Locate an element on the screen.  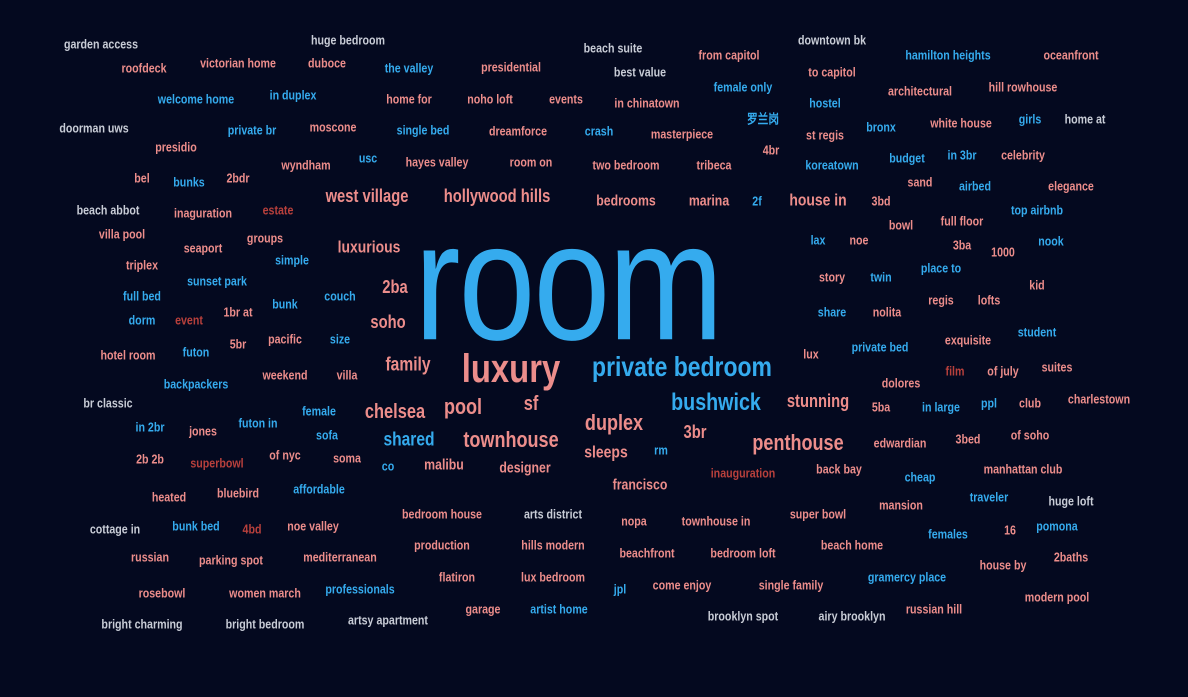
word-tribeca: tribeca is located at coordinates (714, 165).